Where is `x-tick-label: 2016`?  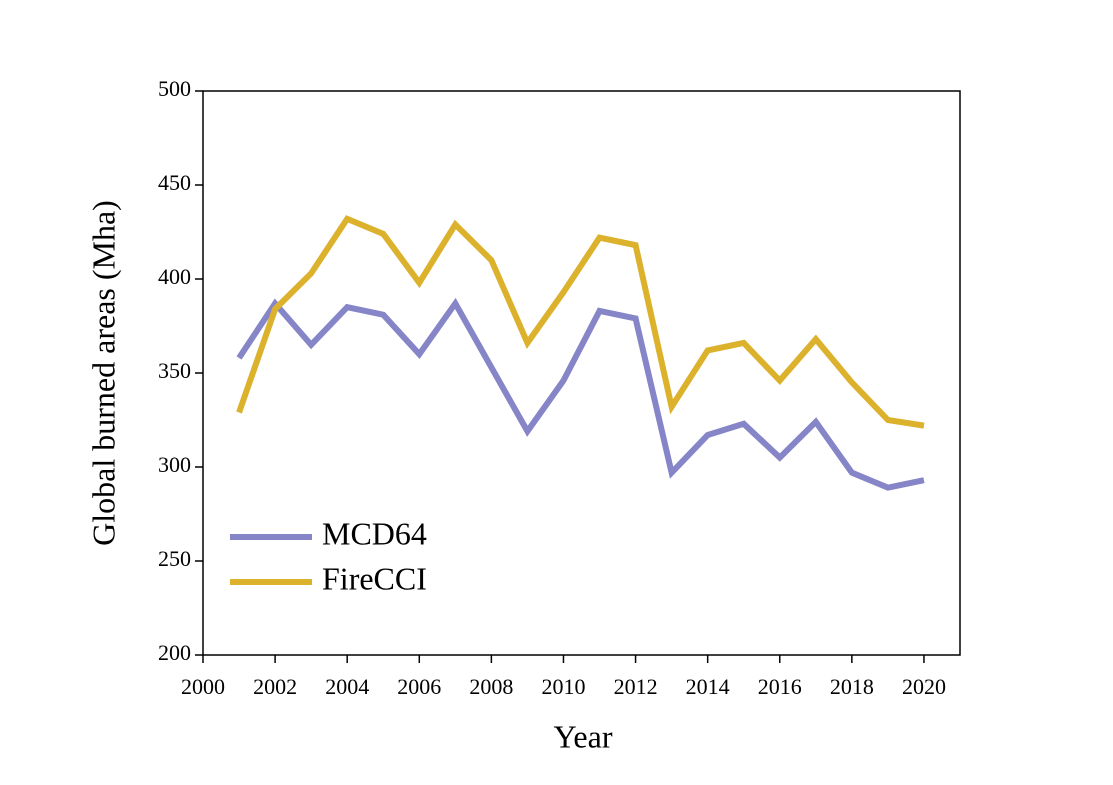 x-tick-label: 2016 is located at coordinates (780, 686).